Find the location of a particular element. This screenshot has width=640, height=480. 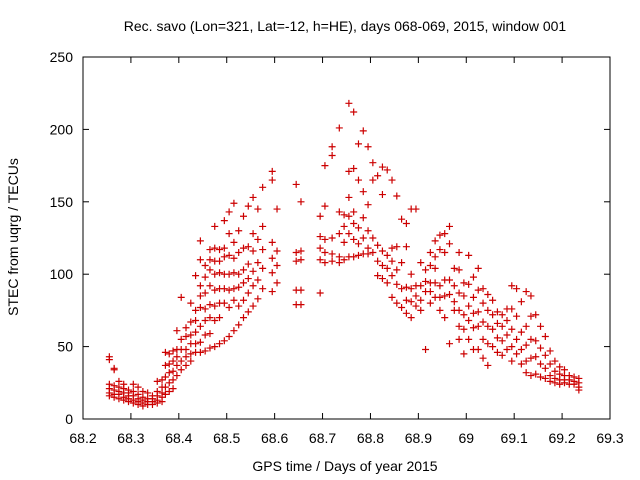

y-tick-label: 250 is located at coordinates (62, 57).